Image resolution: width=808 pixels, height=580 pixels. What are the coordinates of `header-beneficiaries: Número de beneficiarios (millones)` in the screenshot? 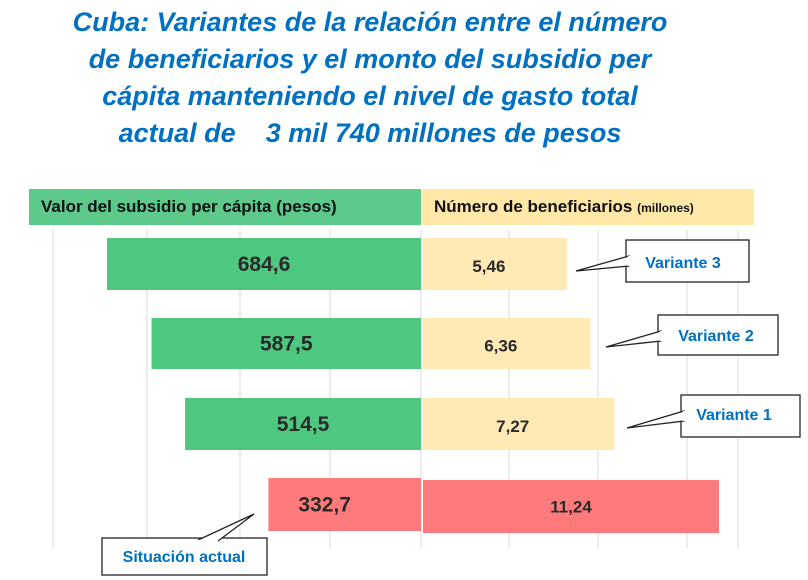 It's located at (588, 207).